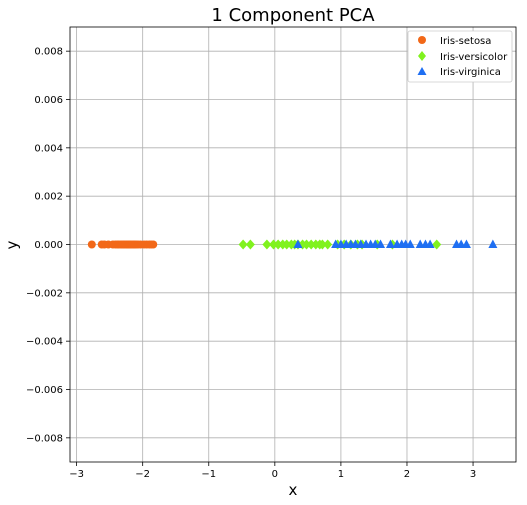 This screenshot has width=527, height=505. I want to click on x-tick-label: 2, so click(407, 474).